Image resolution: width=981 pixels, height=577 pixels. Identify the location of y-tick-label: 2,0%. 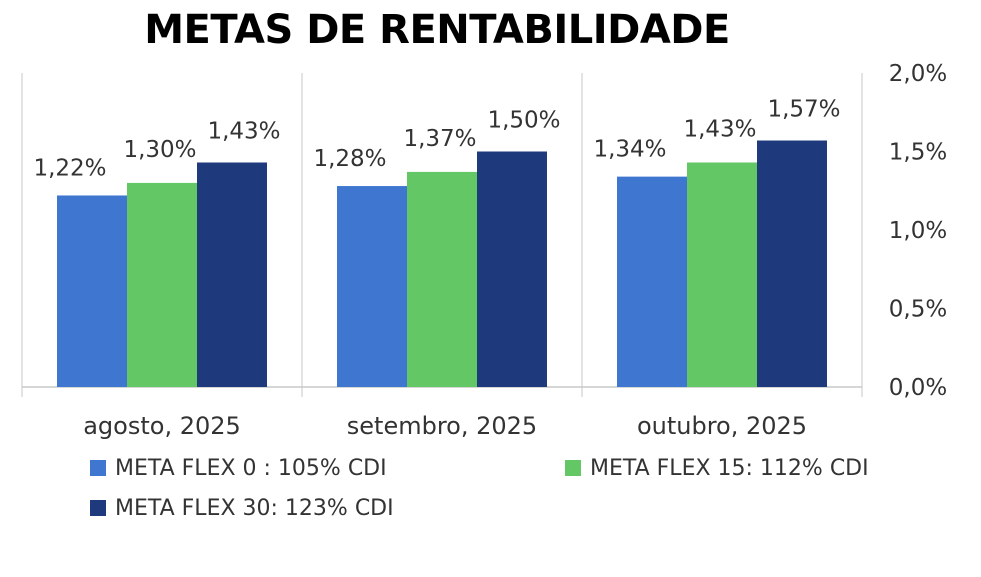
(918, 74).